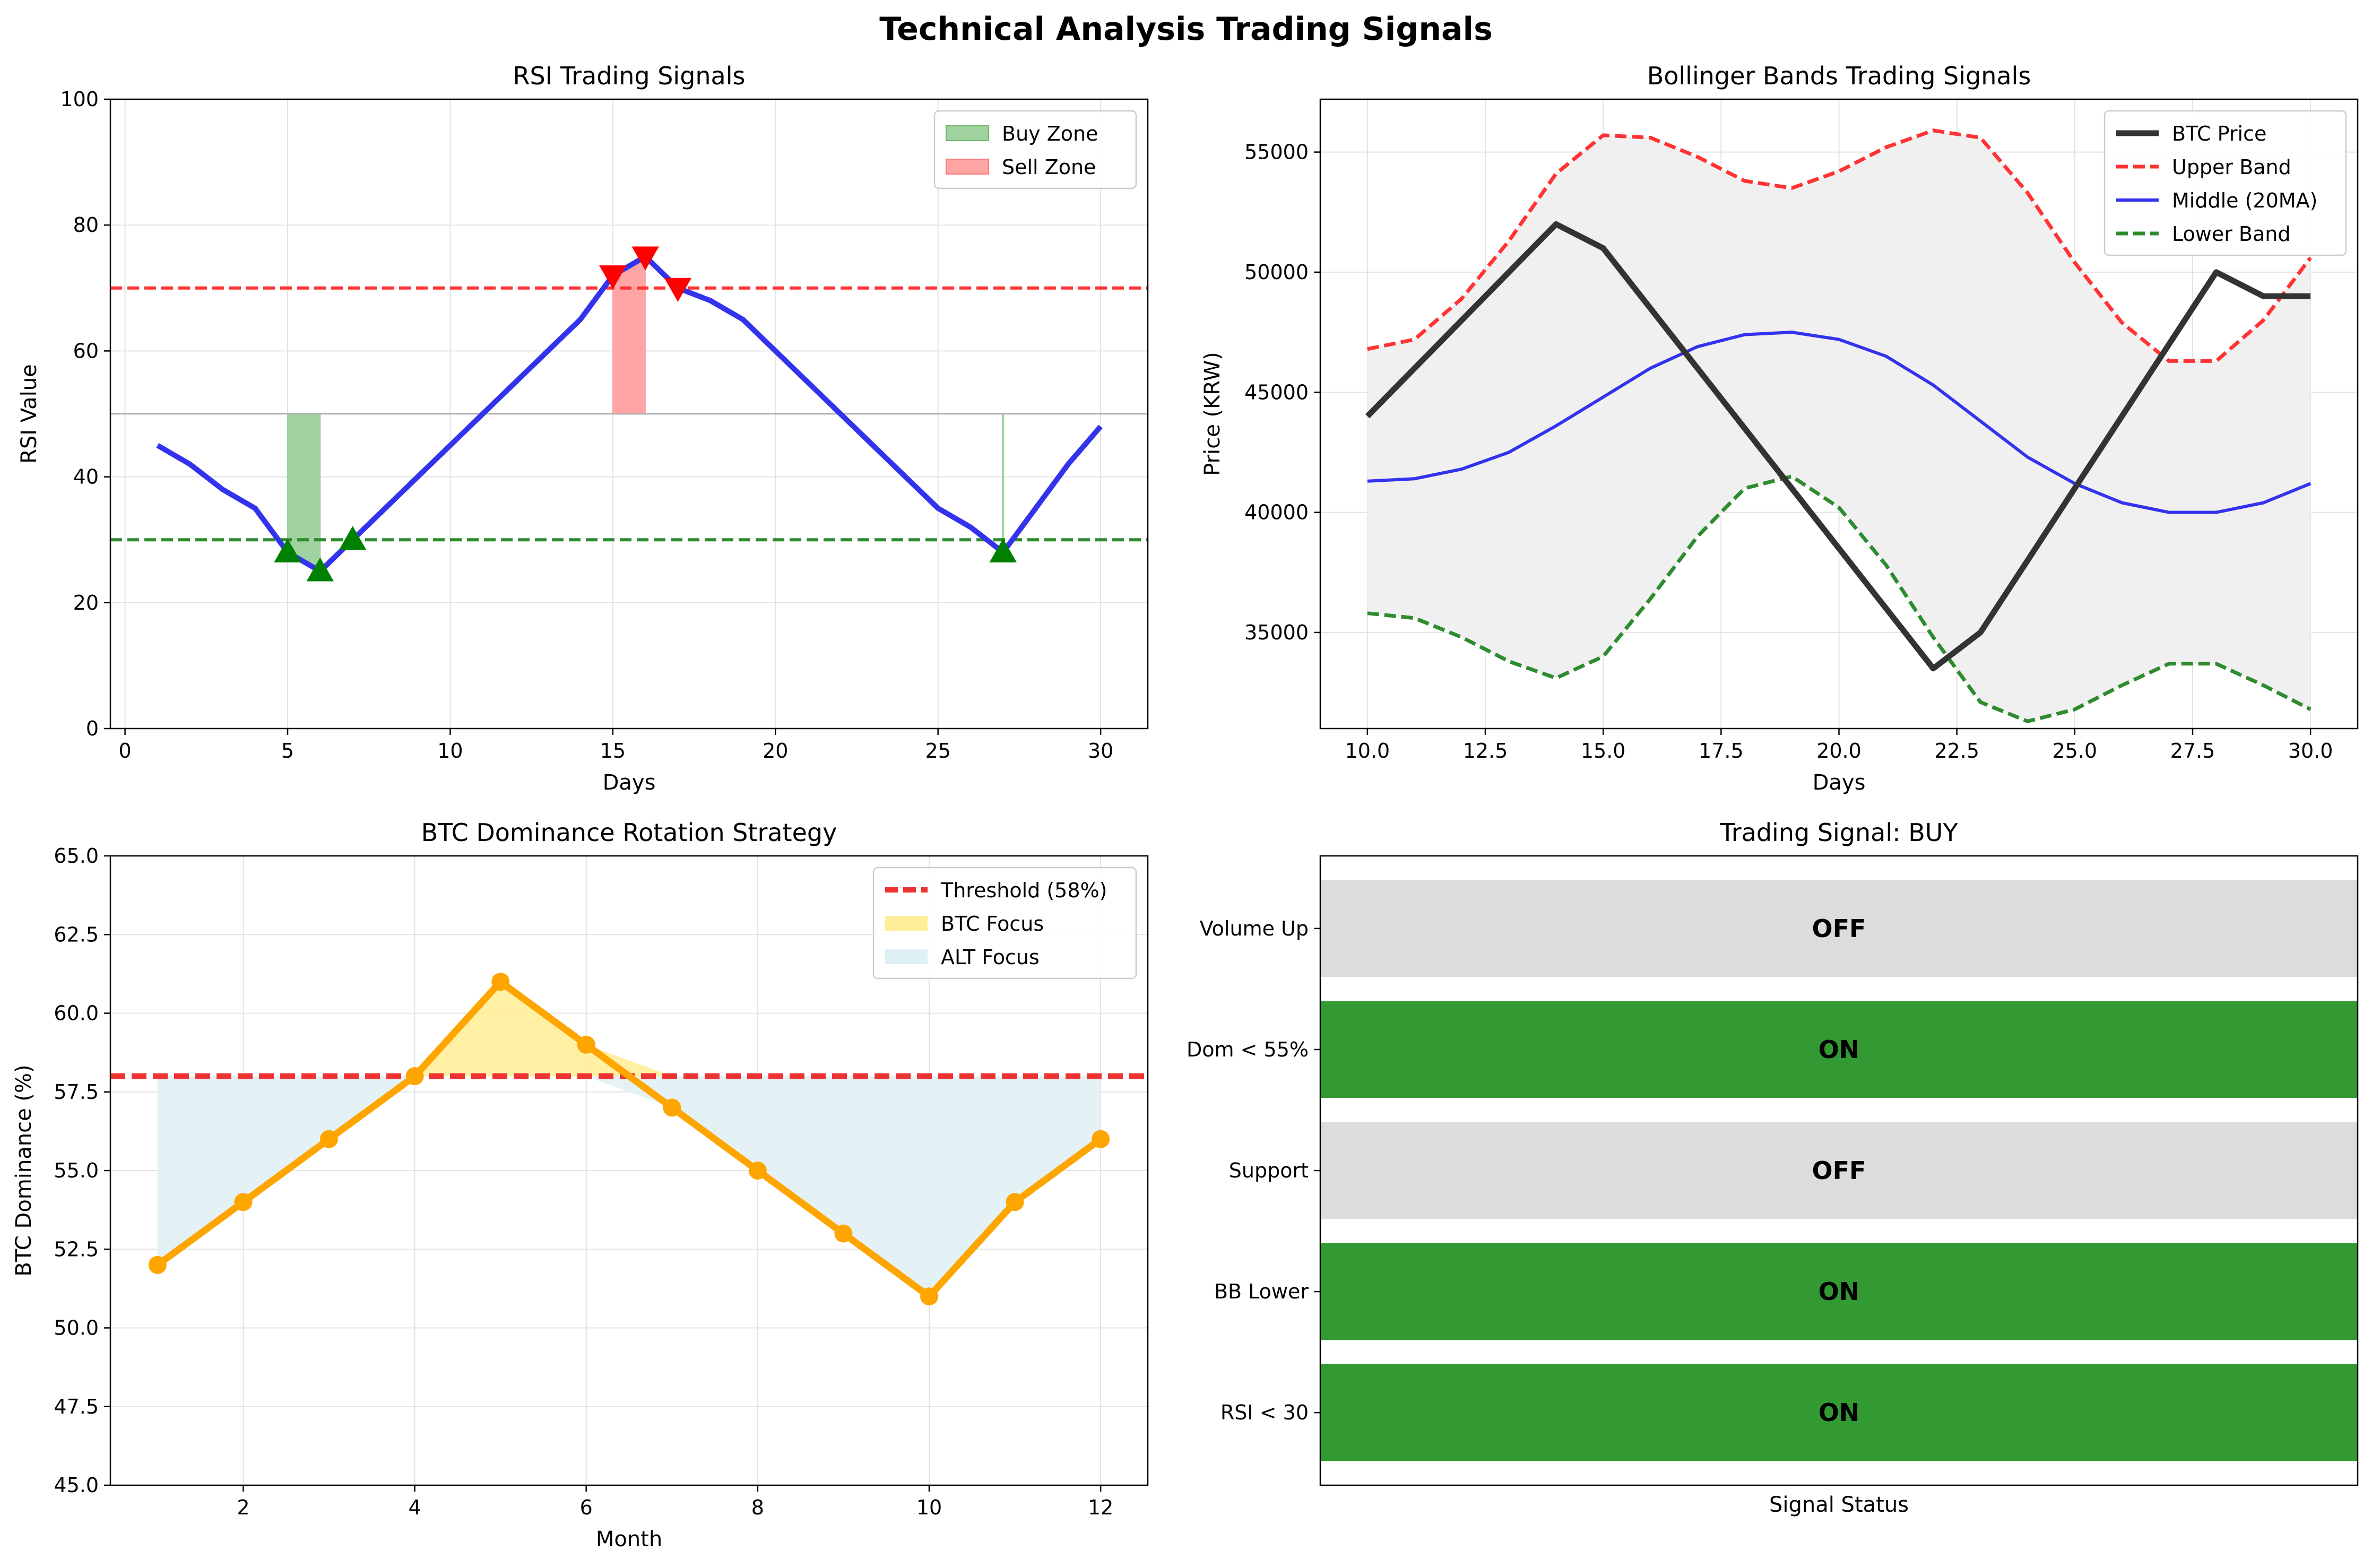  I want to click on y-tick-label: 57.5, so click(77, 1092).